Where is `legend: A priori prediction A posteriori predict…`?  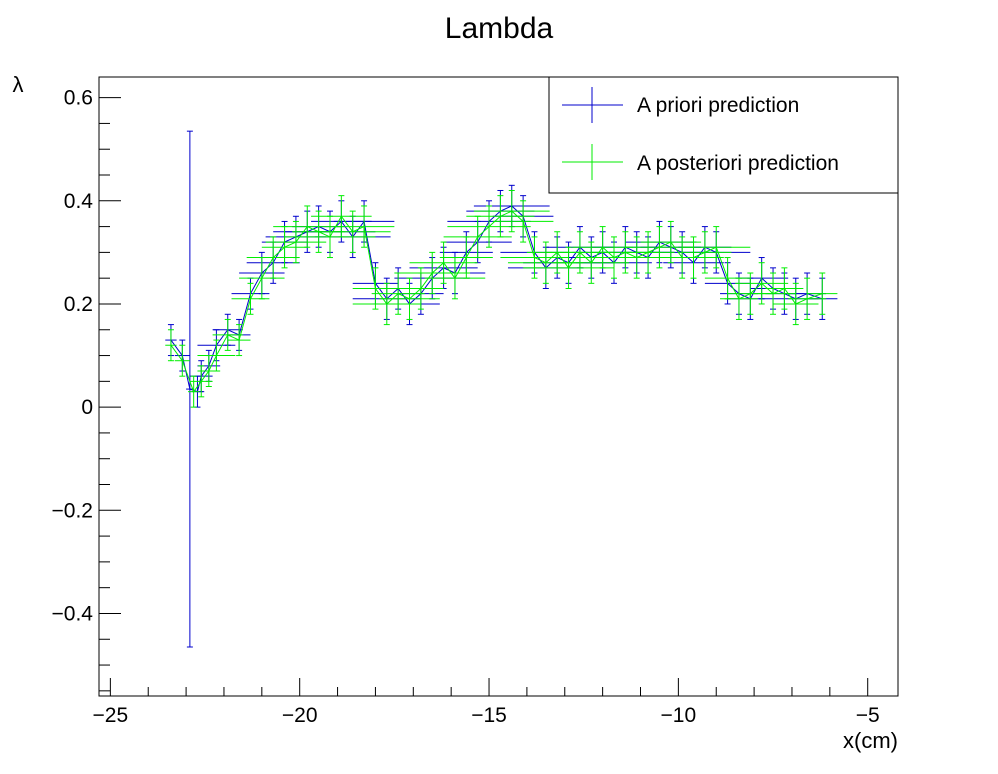 legend: A priori prediction A posteriori predict… is located at coordinates (723, 135).